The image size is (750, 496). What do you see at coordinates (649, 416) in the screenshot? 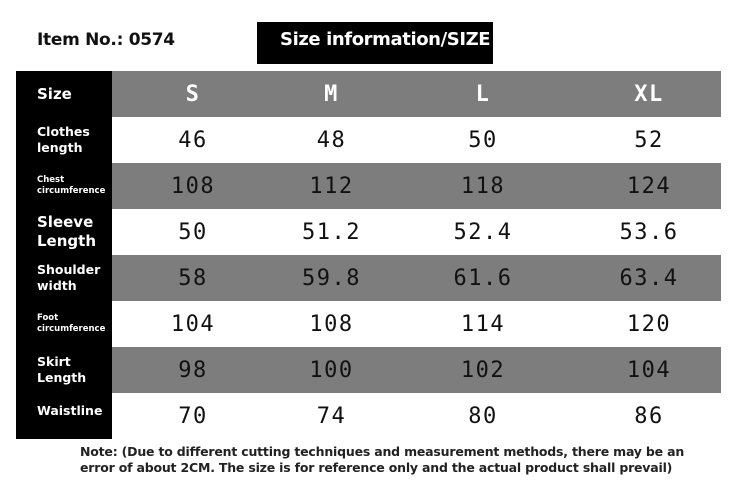
I see `table-cell: 86` at bounding box center [649, 416].